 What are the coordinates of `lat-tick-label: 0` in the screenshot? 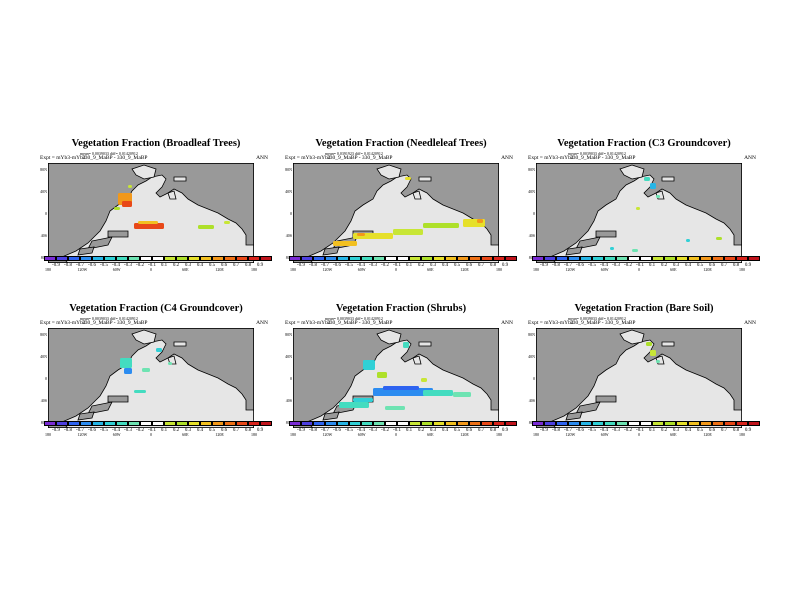 It's located at (46, 213).